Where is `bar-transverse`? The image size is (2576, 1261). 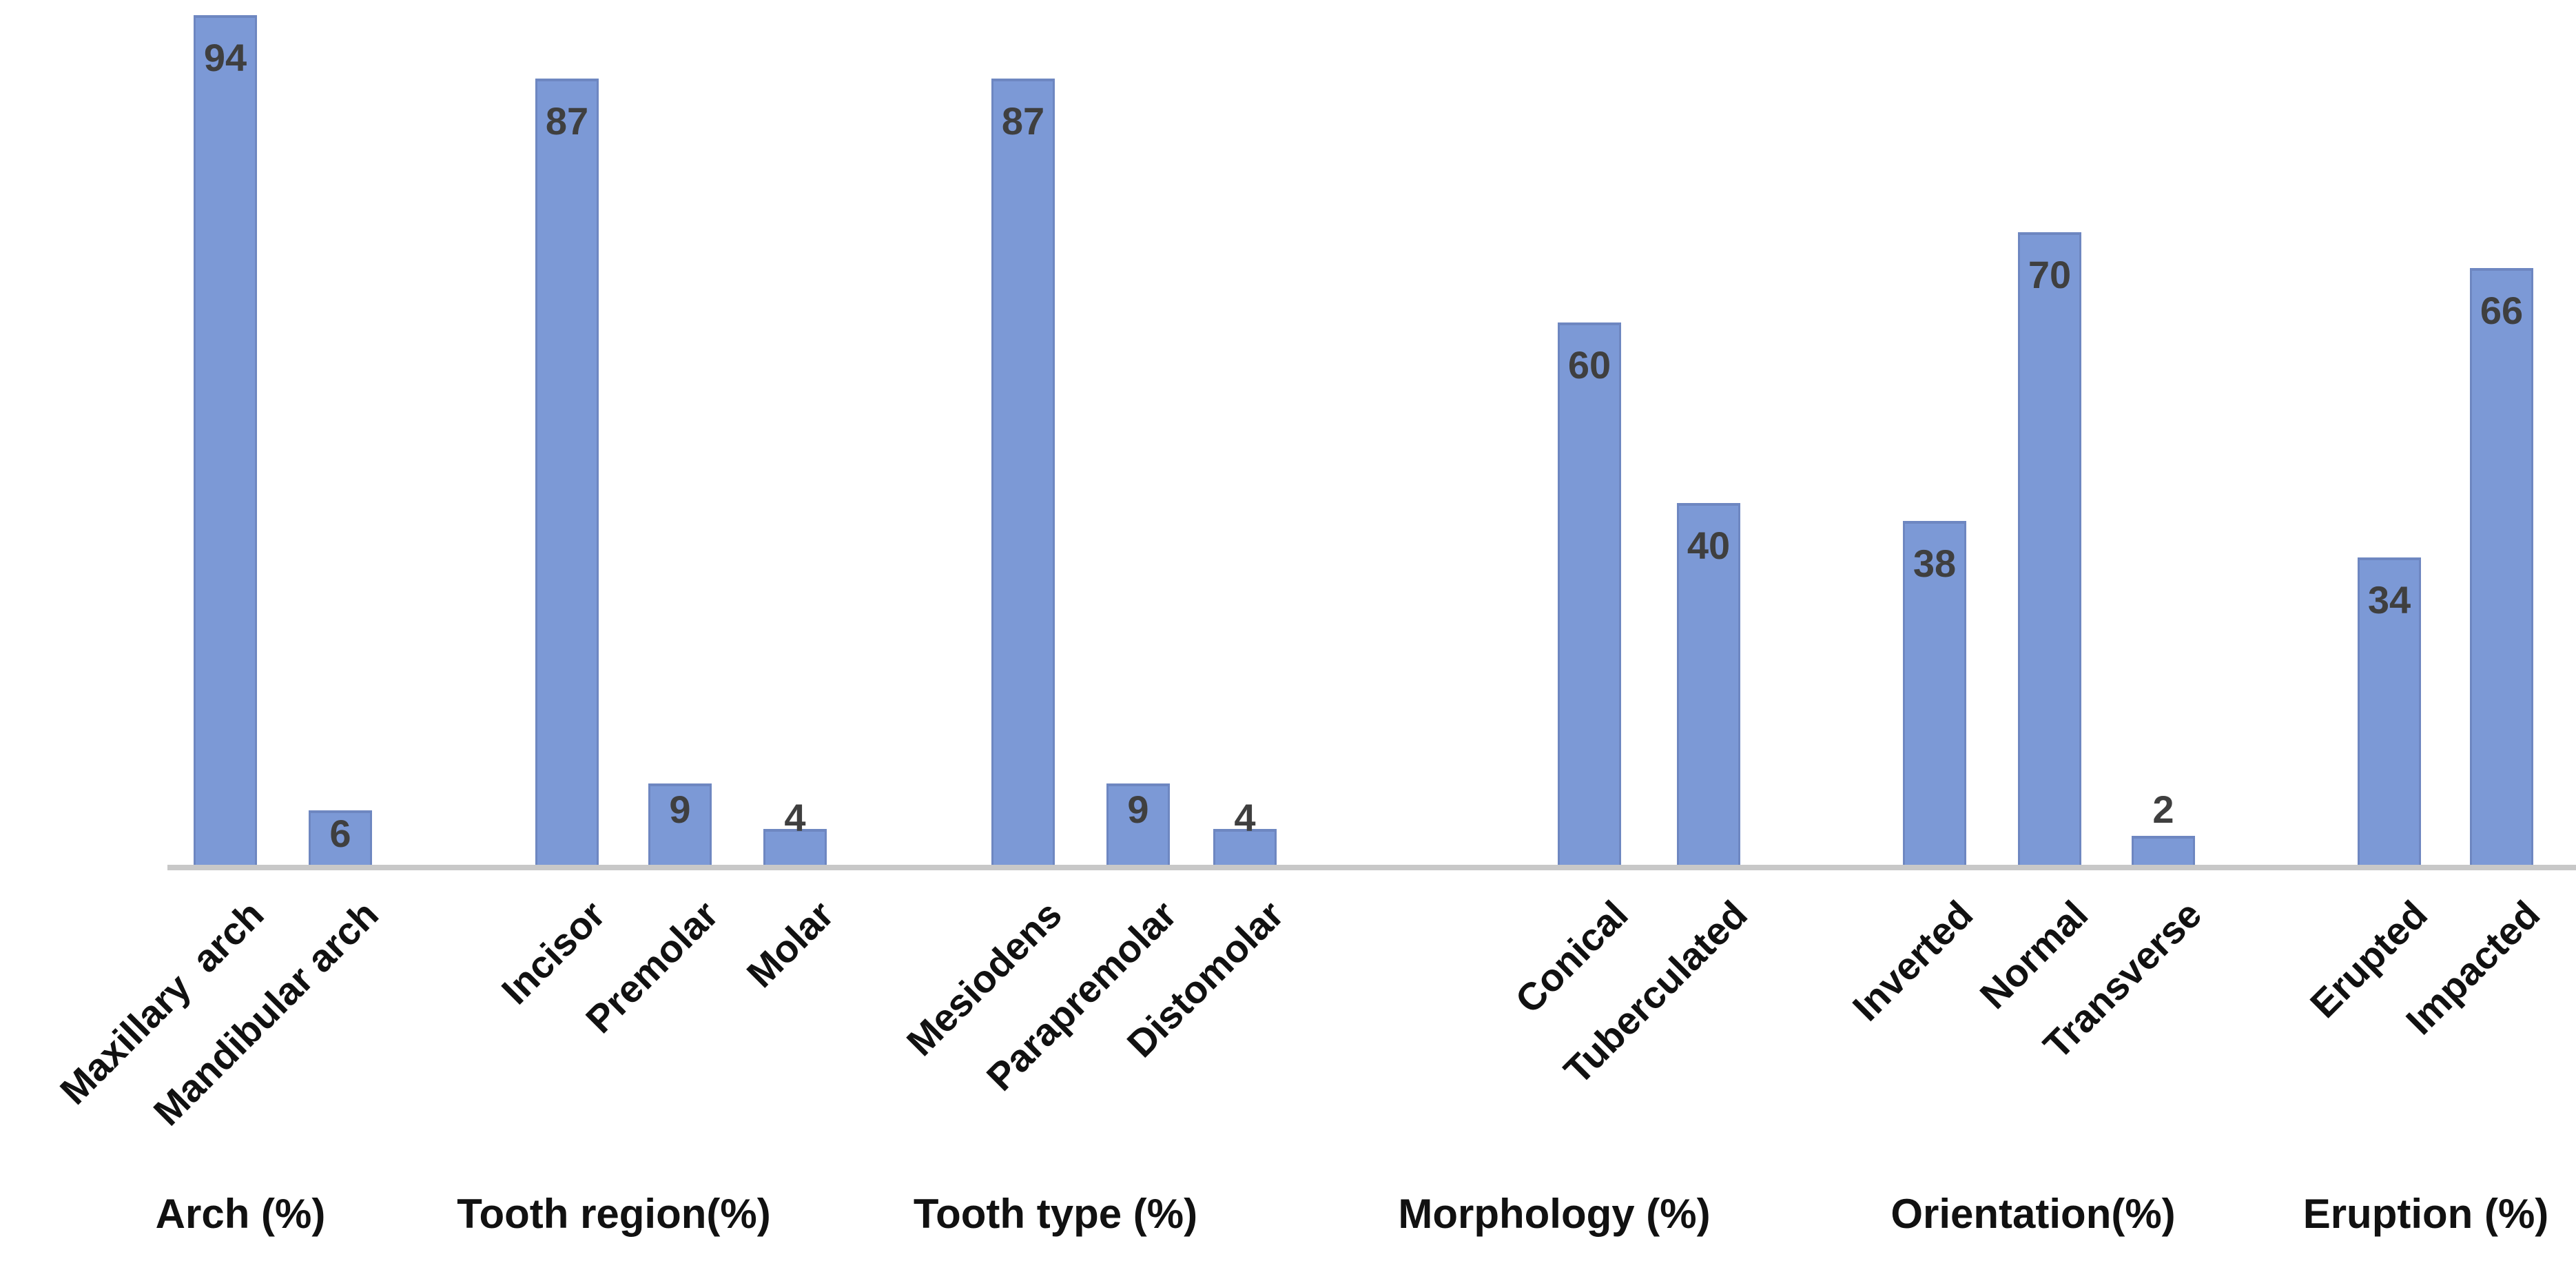
bar-transverse is located at coordinates (2163, 851).